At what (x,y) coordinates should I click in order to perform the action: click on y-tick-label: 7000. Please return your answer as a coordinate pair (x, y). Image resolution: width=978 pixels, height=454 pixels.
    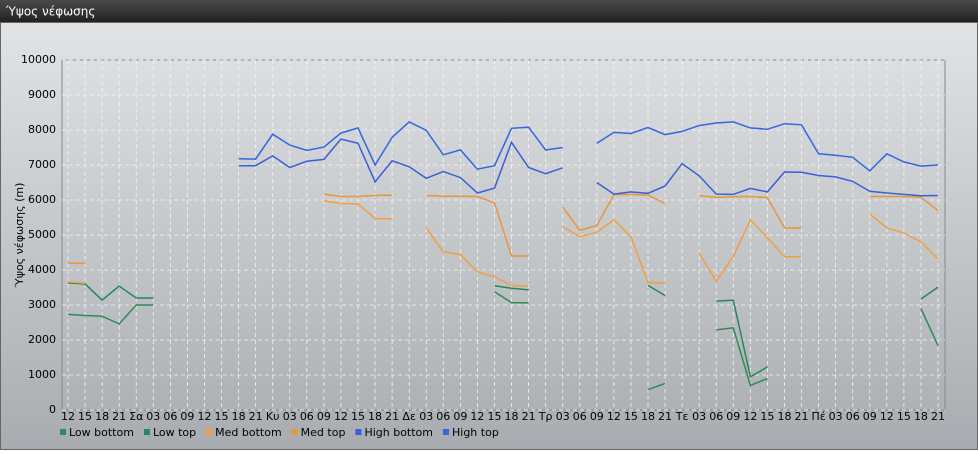
    Looking at the image, I should click on (42, 164).